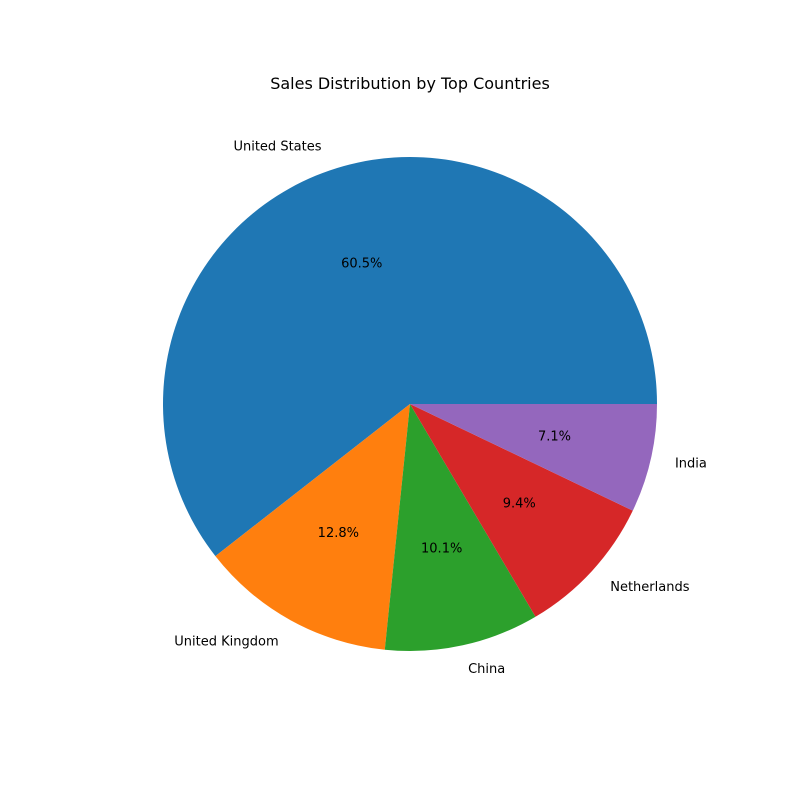  Describe the element at coordinates (533, 457) in the screenshot. I see `pie-slice-india` at that location.